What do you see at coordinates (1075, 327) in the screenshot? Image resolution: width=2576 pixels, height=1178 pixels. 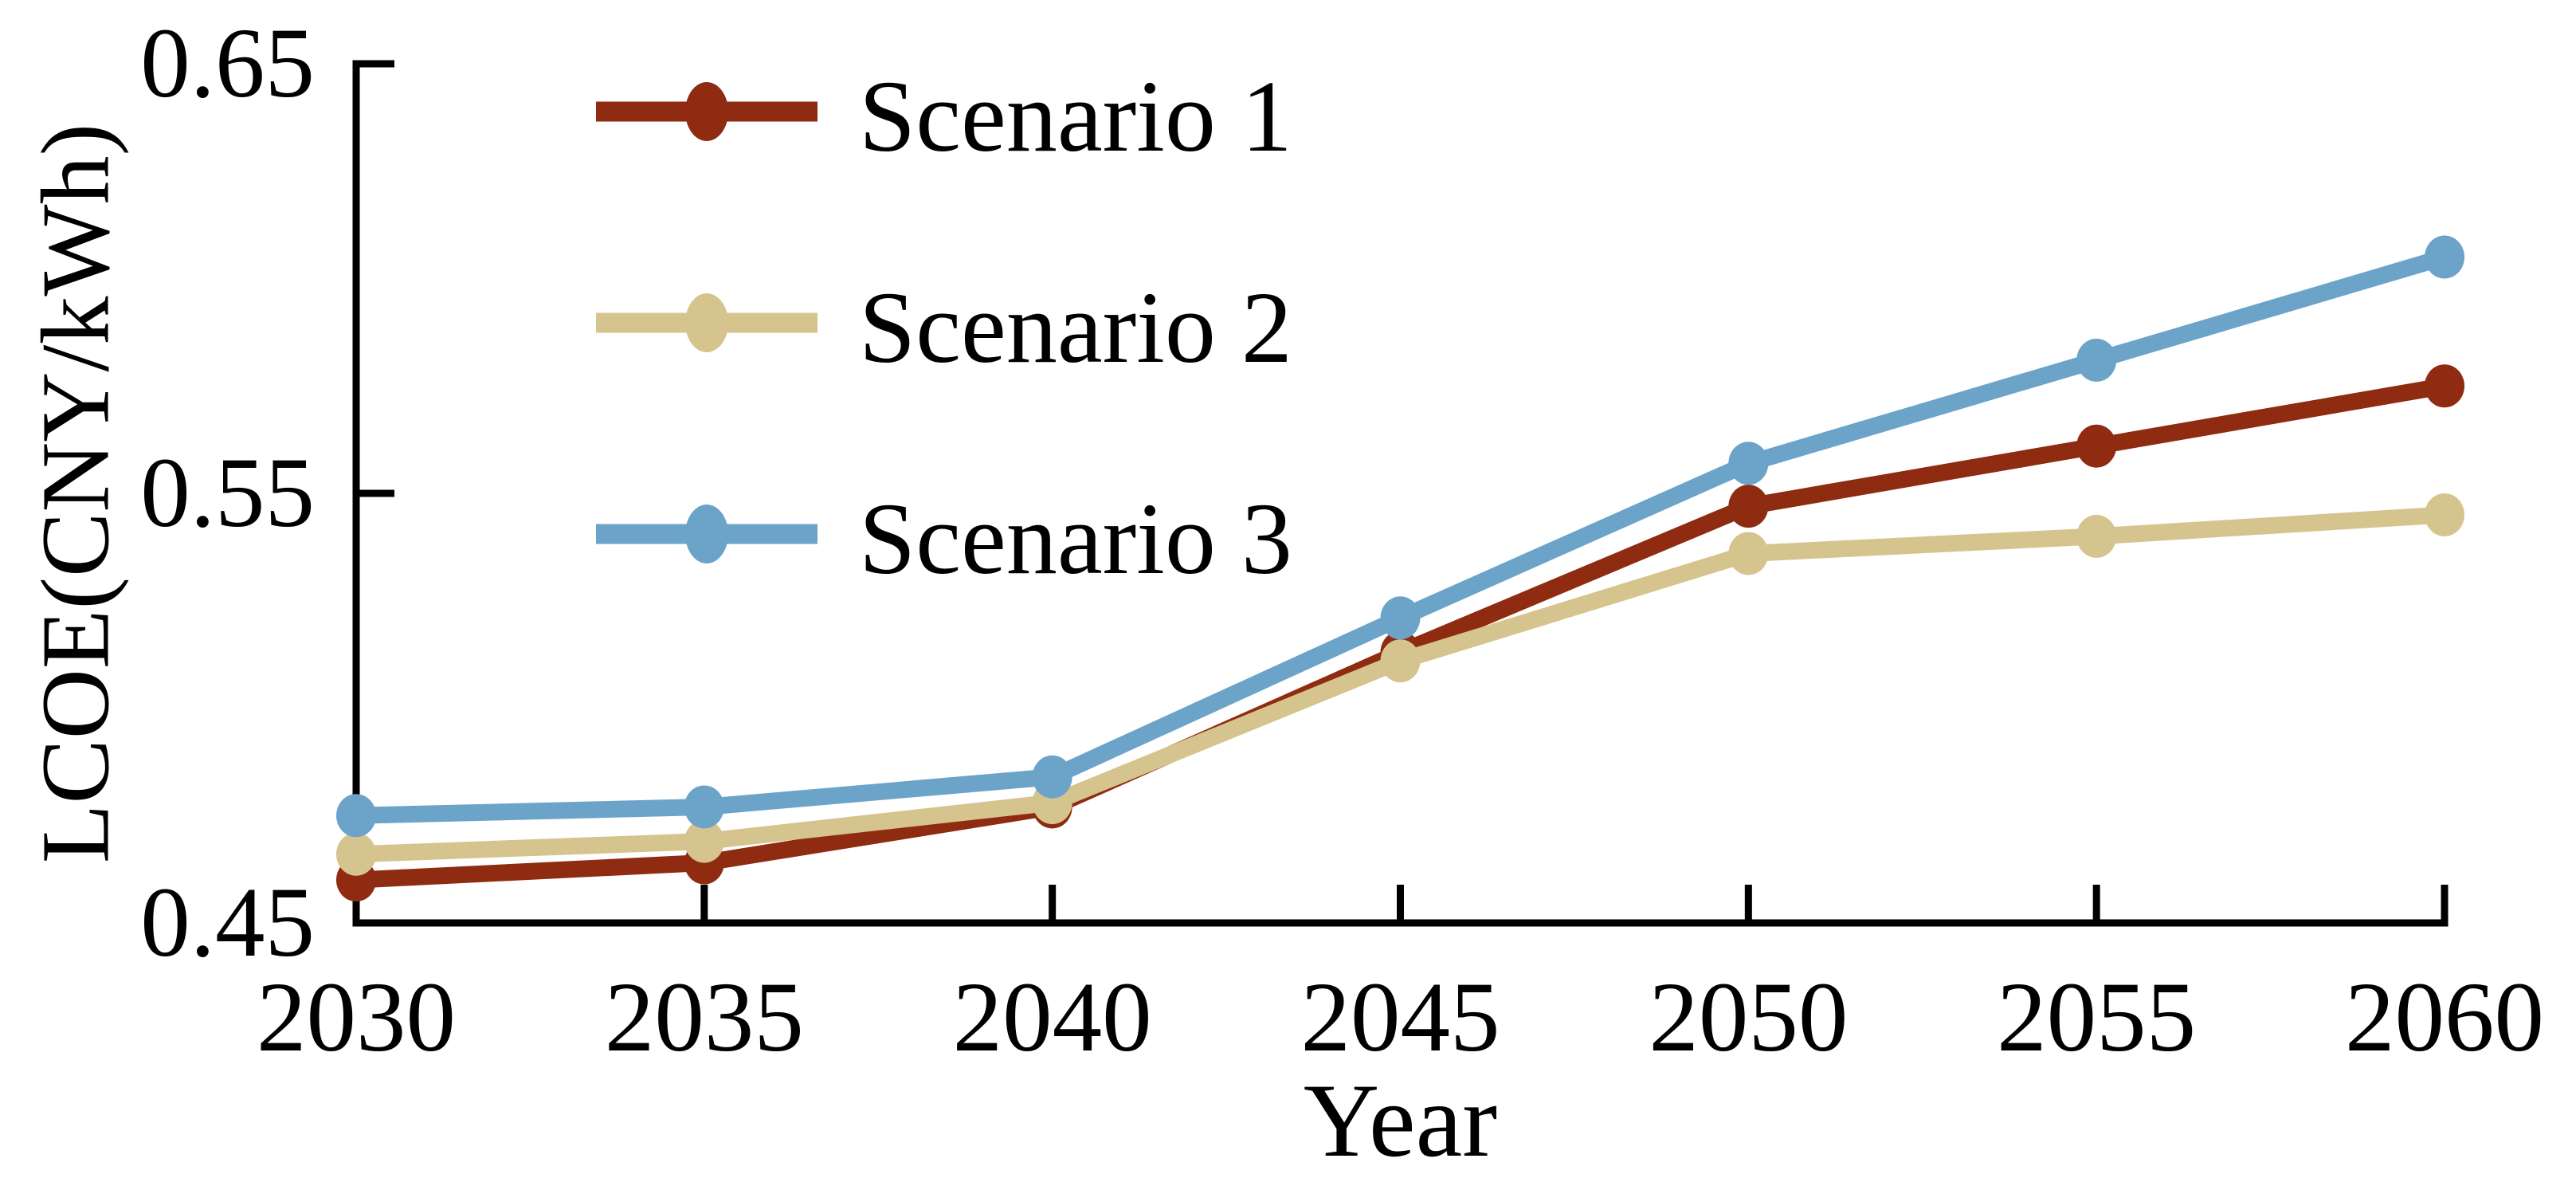 I see `legend-label: Scenario 2` at bounding box center [1075, 327].